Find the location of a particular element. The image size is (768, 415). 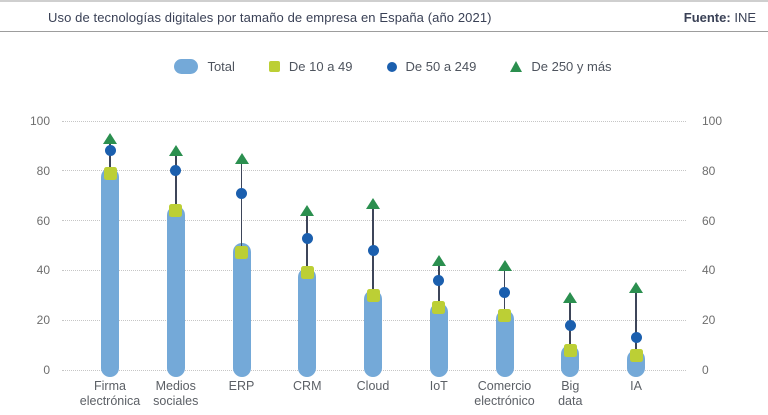

circle-marker-icon is located at coordinates (391, 66).